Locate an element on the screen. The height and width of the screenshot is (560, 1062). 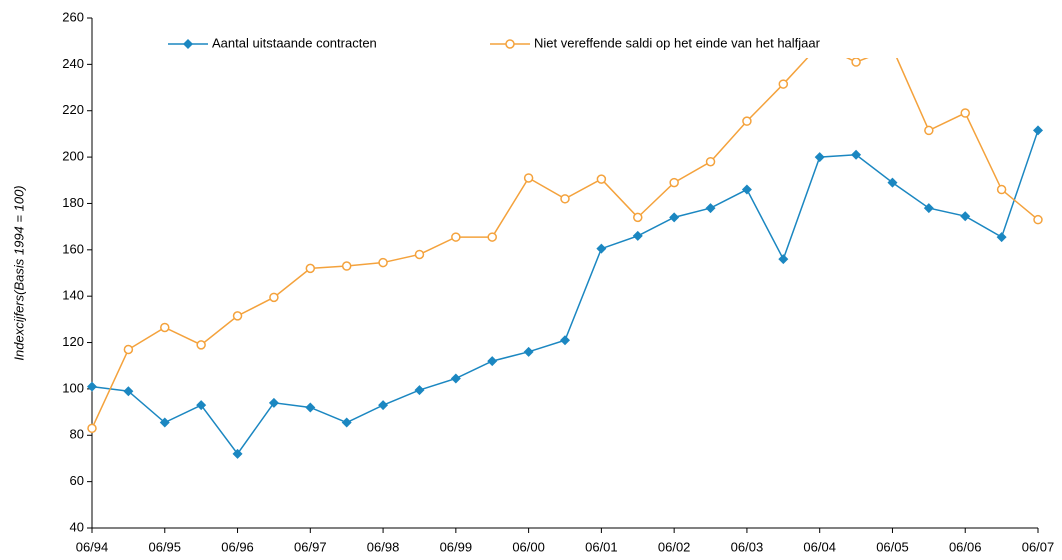
x-tick-label: 06/04 is located at coordinates (819, 546).